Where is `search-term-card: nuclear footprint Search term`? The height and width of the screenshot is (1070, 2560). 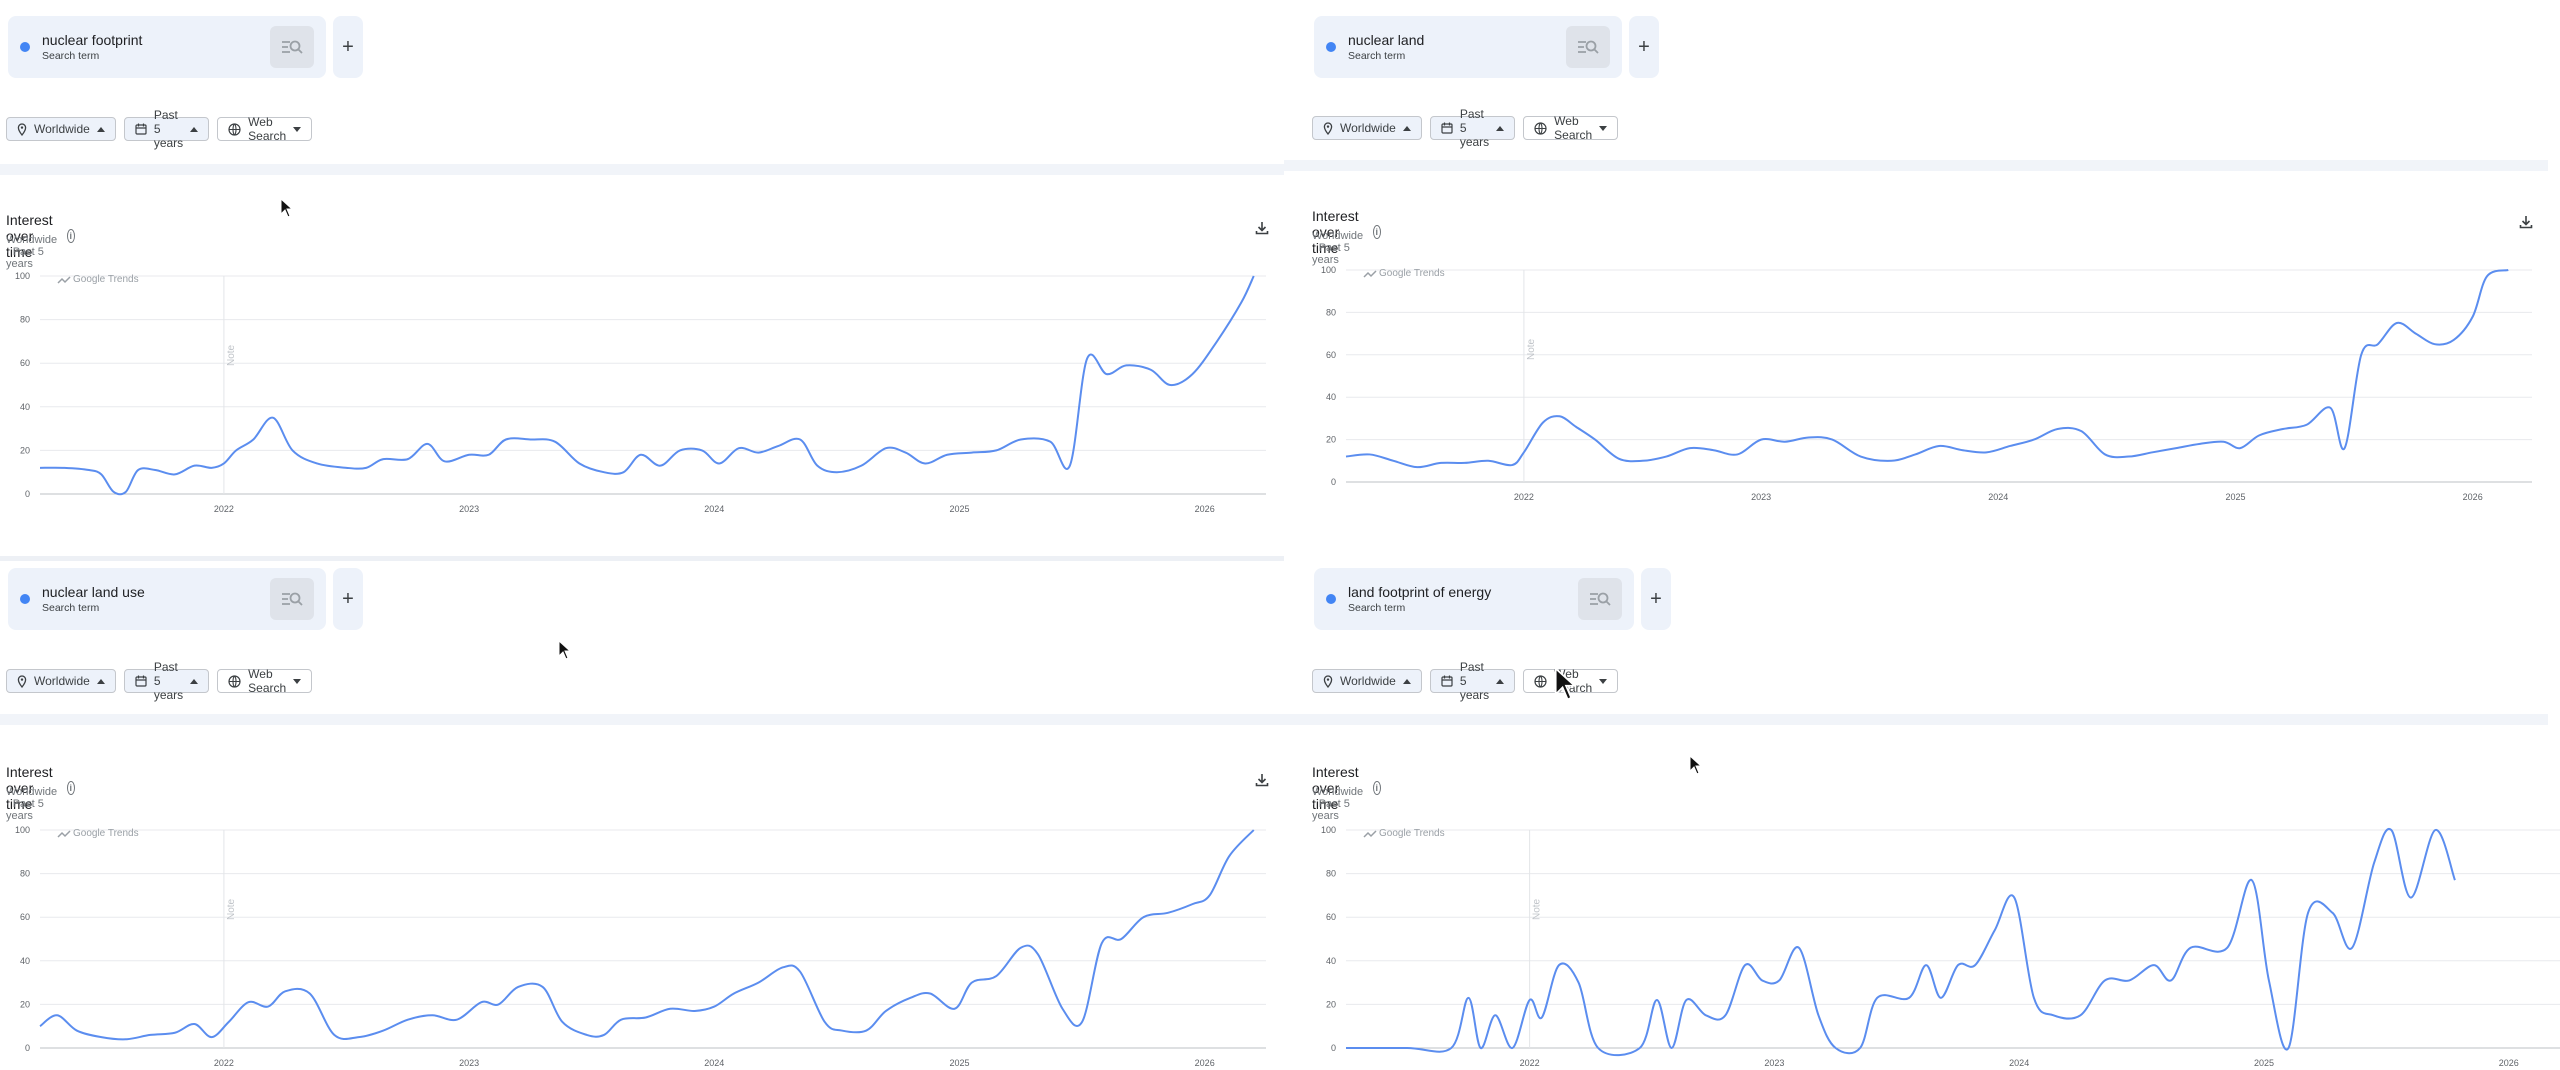 search-term-card: nuclear footprint Search term is located at coordinates (167, 47).